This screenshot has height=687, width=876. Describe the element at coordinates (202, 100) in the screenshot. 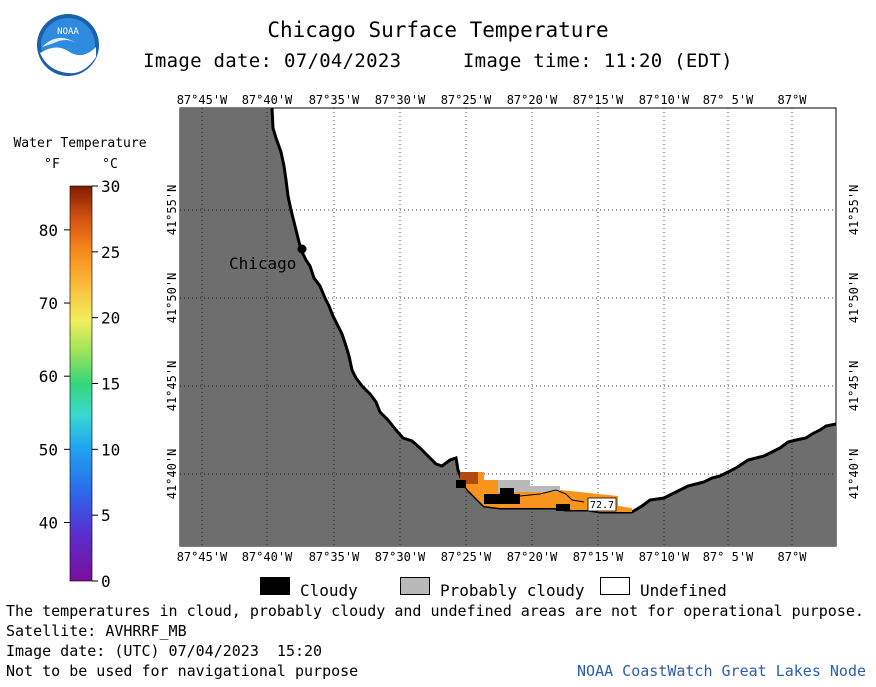

I see `top-lon-label: 87°45'W` at that location.